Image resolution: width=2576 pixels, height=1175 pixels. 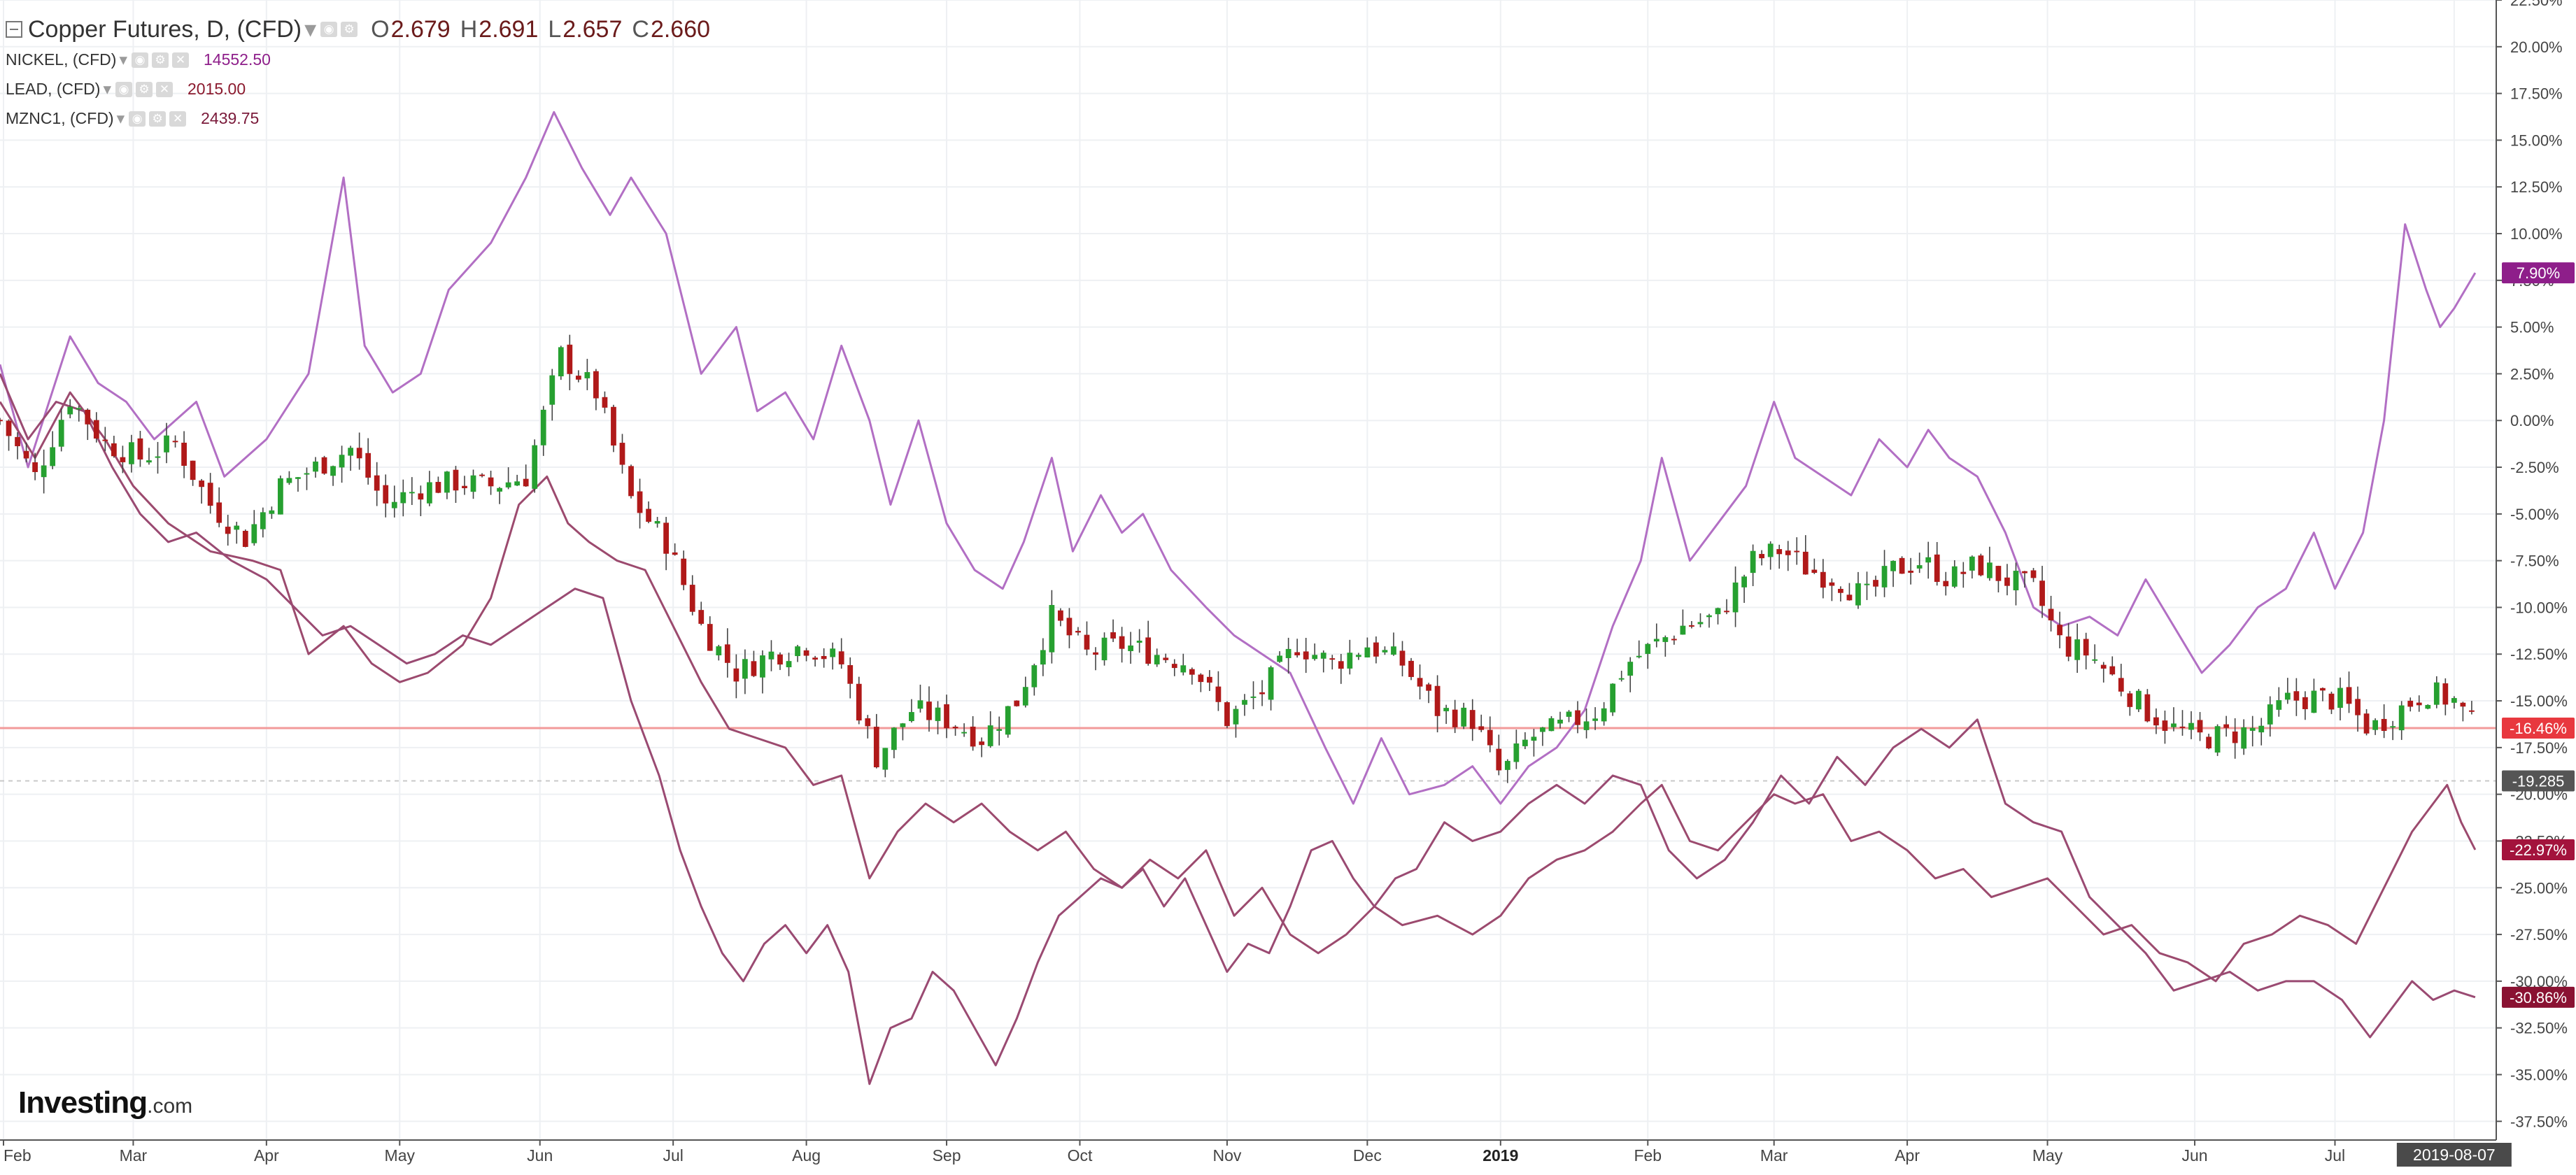 I want to click on x-tick-label: Mar, so click(x=134, y=1155).